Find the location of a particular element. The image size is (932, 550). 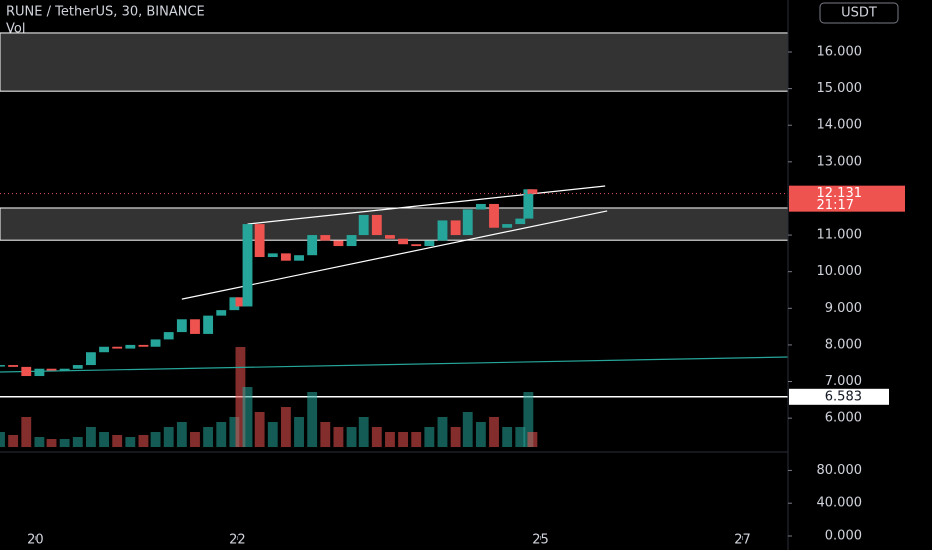

y-tick-label: 10.000 is located at coordinates (840, 271).